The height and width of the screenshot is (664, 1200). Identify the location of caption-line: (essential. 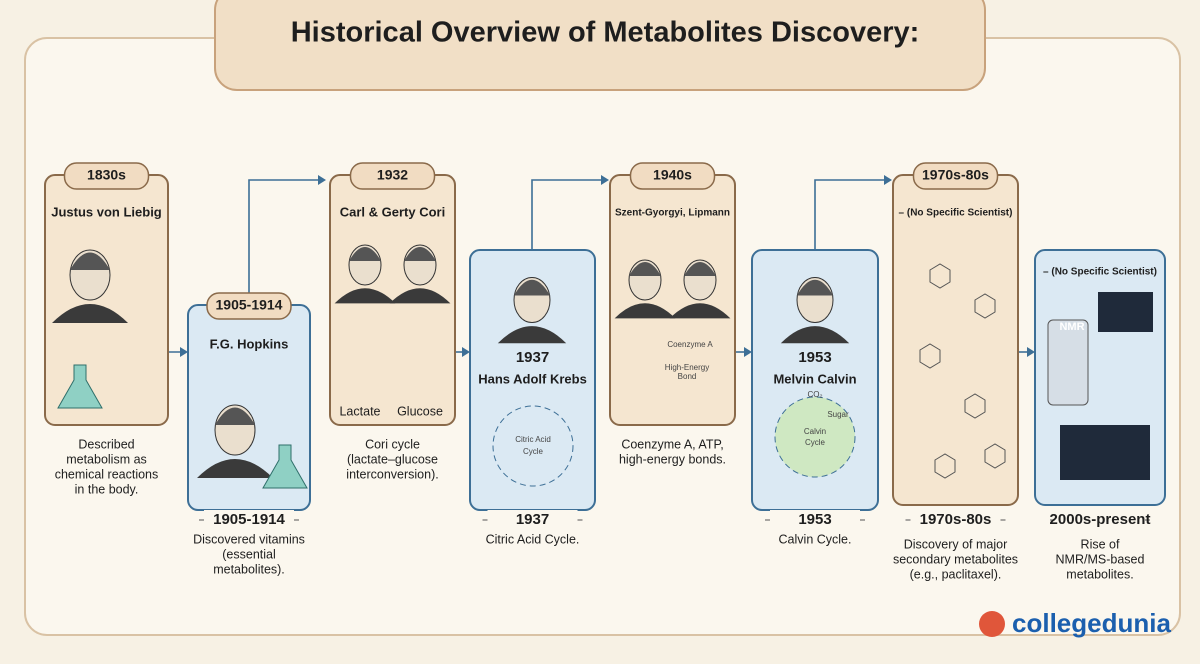
(249, 554).